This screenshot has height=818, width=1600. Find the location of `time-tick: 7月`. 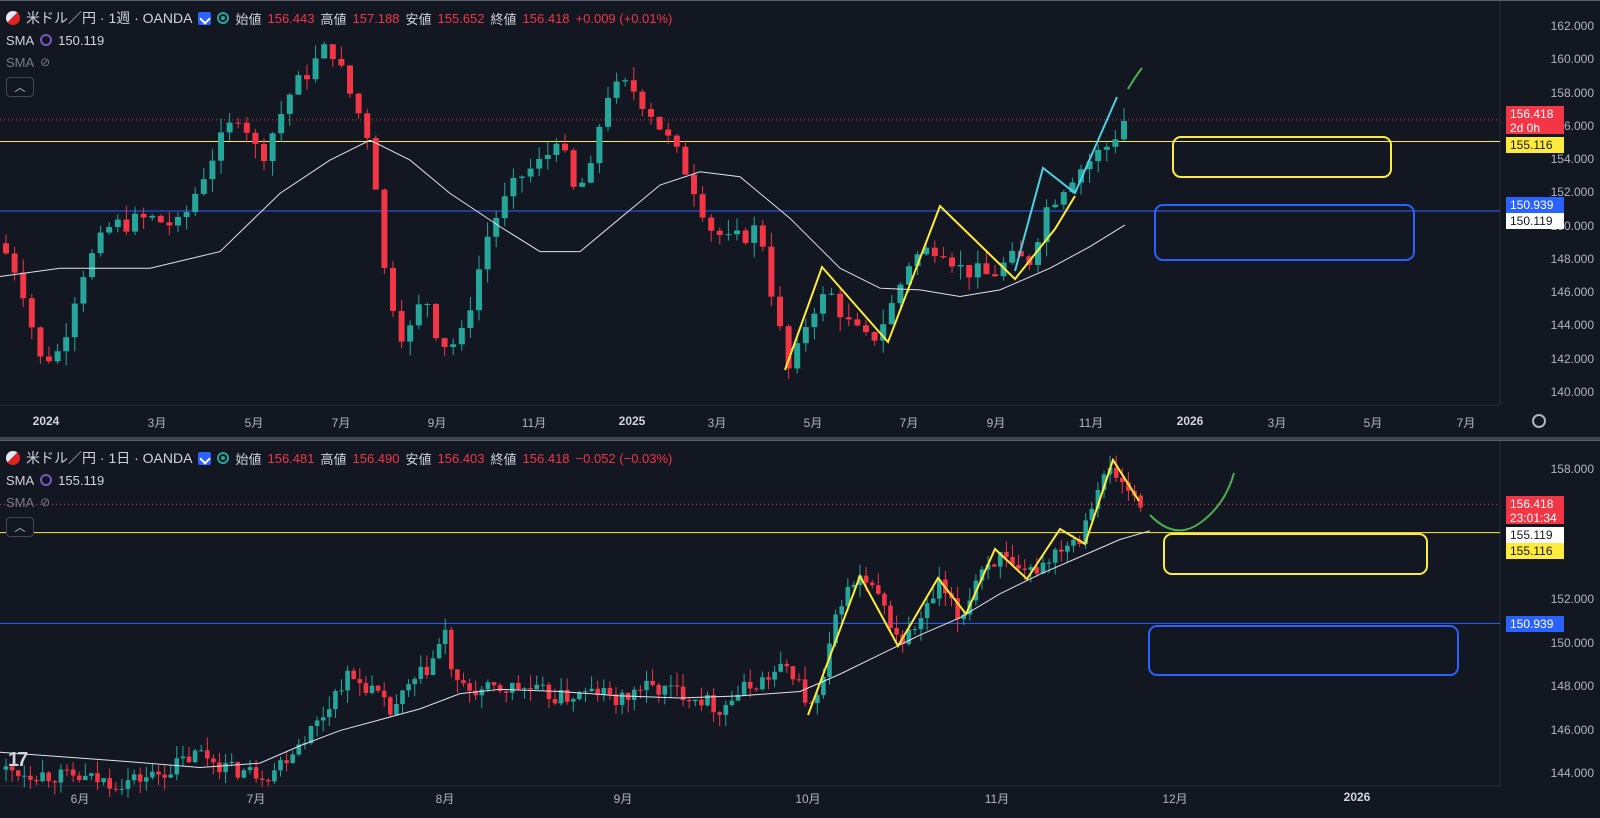

time-tick: 7月 is located at coordinates (909, 423).